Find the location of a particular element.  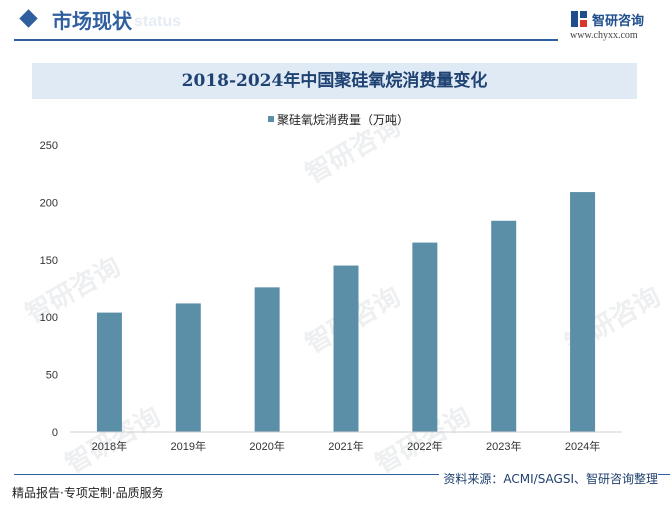

y-tick-label: 100 is located at coordinates (49, 318).